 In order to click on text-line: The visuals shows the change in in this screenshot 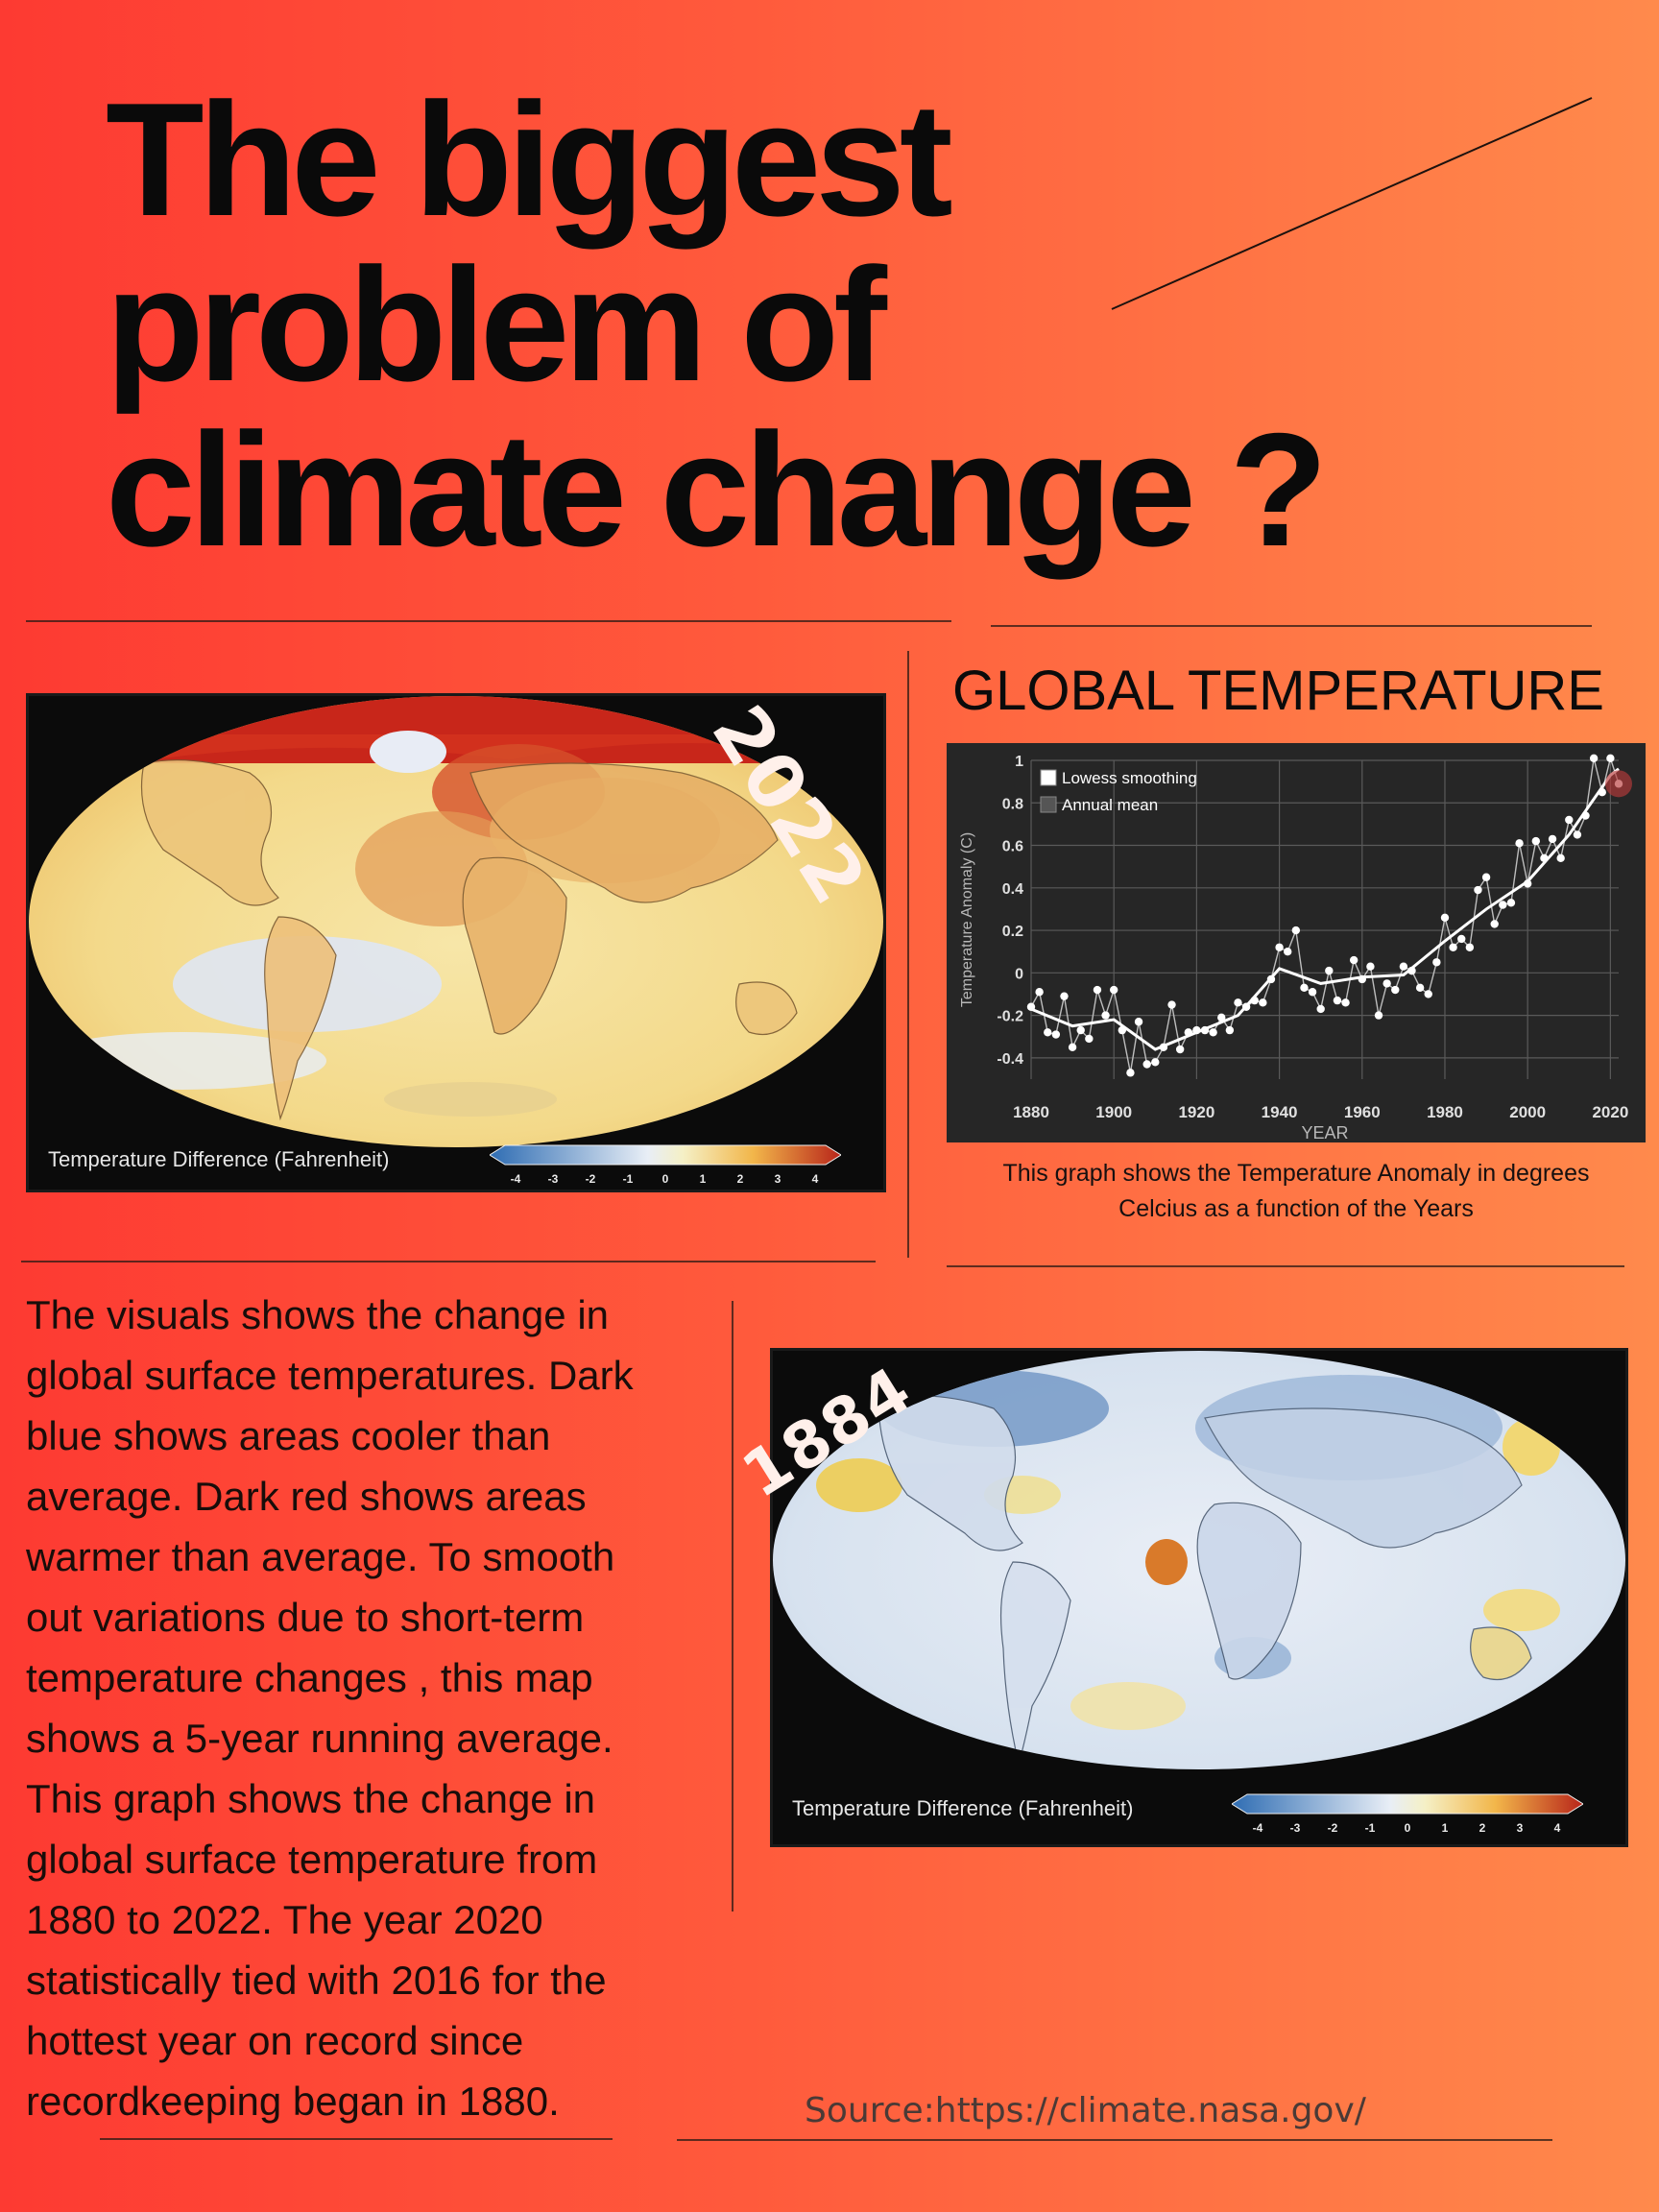, I will do `click(318, 1314)`.